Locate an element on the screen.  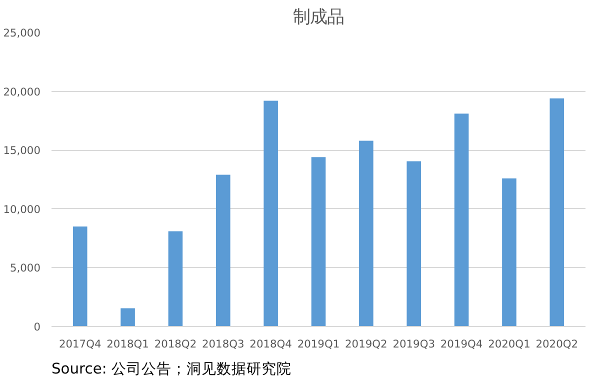
x-tick-label: 2018Q4 is located at coordinates (271, 344).